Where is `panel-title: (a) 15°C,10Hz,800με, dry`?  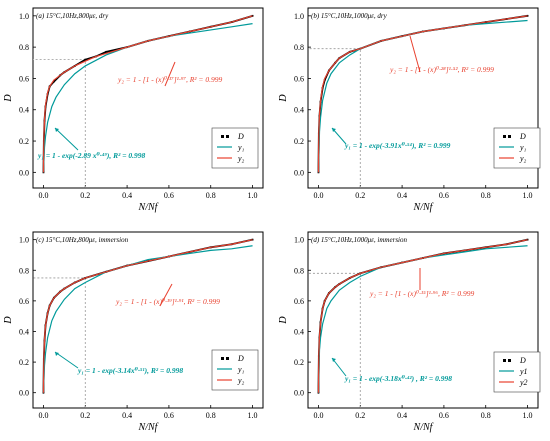
panel-title: (a) 15°C,10Hz,800με, dry is located at coordinates (72, 16).